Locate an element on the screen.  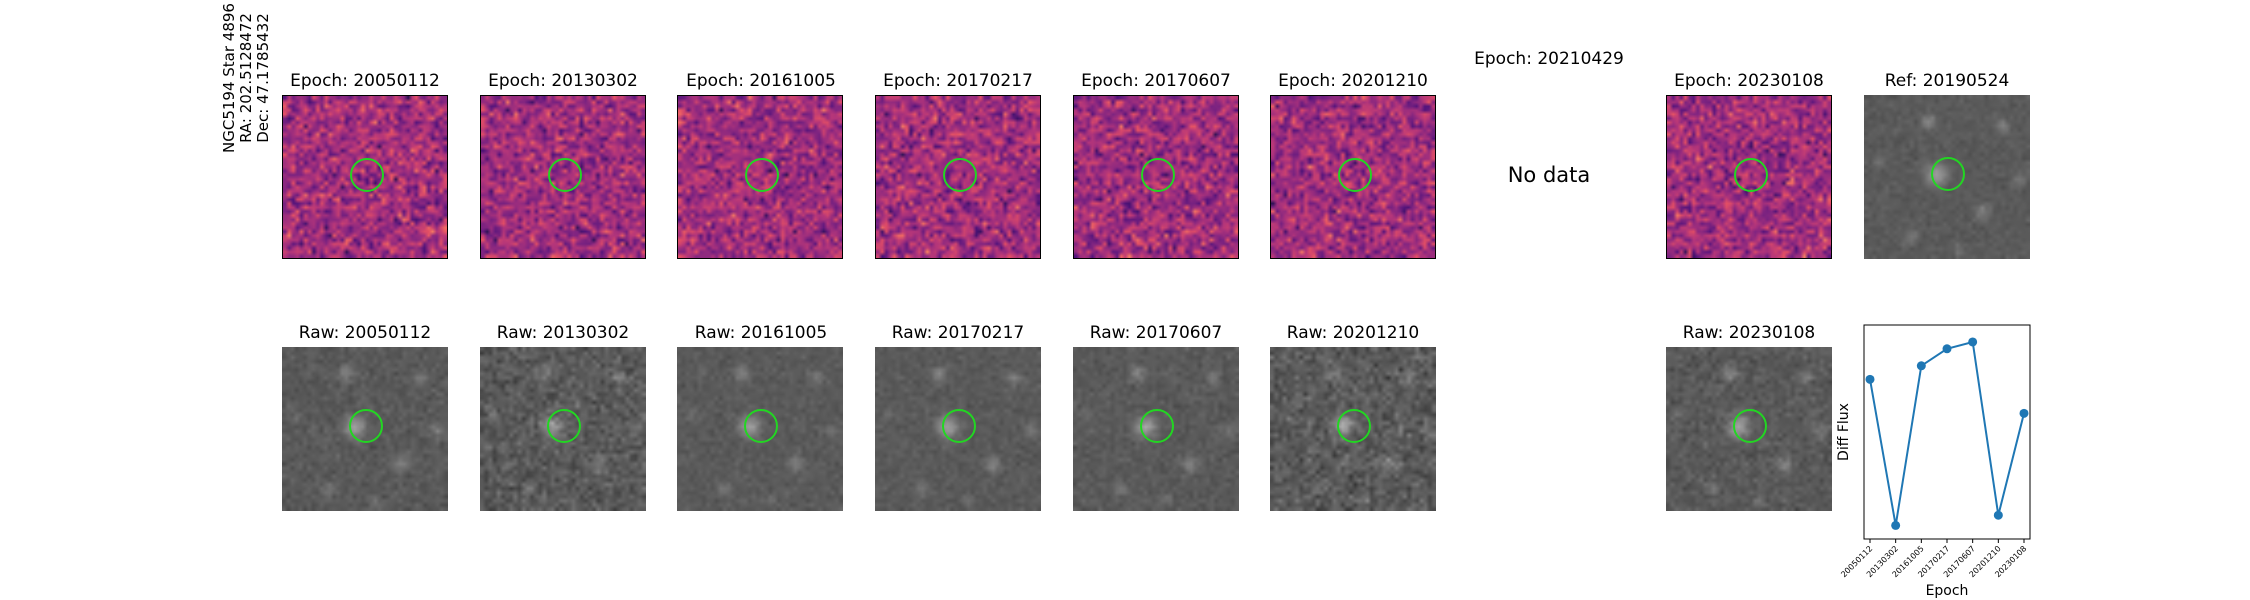
diff-title-6: Epoch: 20201210 is located at coordinates (1353, 81).